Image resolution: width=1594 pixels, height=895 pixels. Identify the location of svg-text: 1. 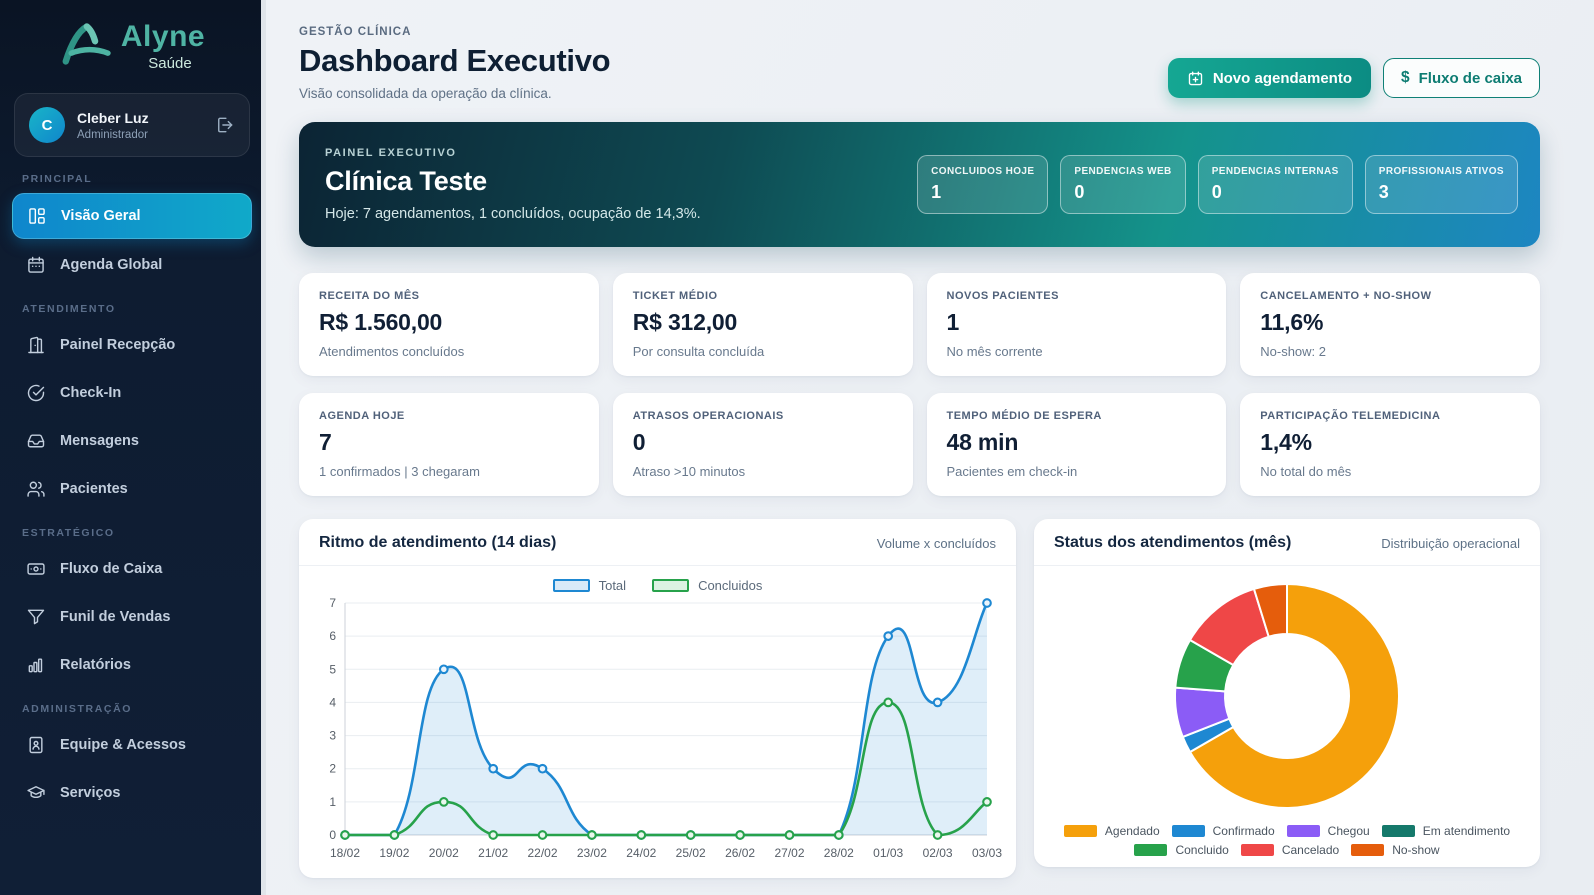
(332, 802).